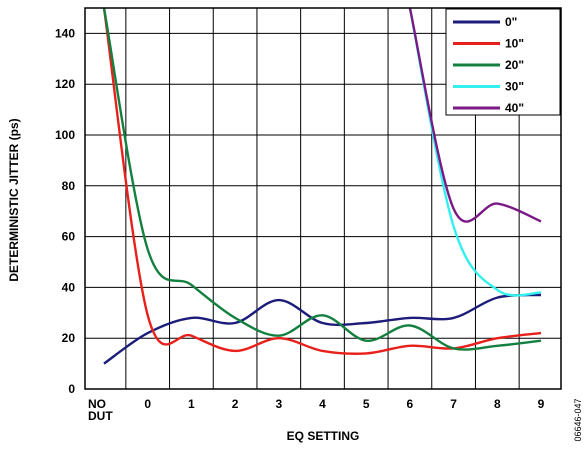 The height and width of the screenshot is (453, 587). What do you see at coordinates (497, 404) in the screenshot?
I see `x-tick-label: 8` at bounding box center [497, 404].